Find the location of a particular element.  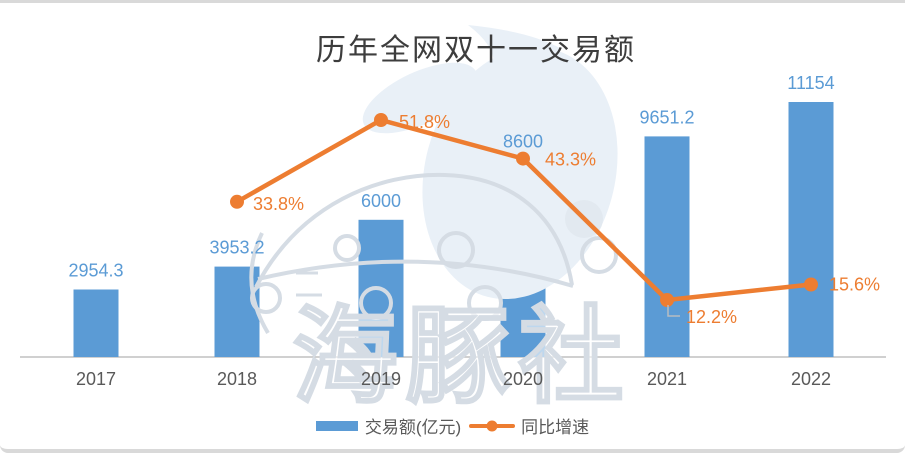

category-label: 2021 is located at coordinates (667, 379).